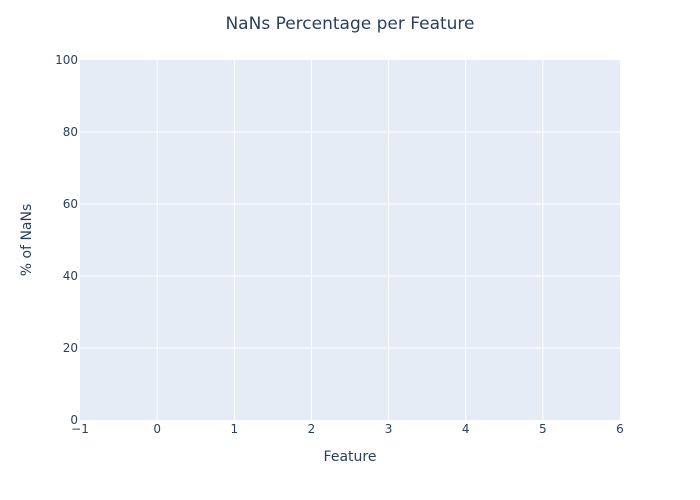 The image size is (700, 500). Describe the element at coordinates (234, 429) in the screenshot. I see `x-tick-label: 1` at that location.